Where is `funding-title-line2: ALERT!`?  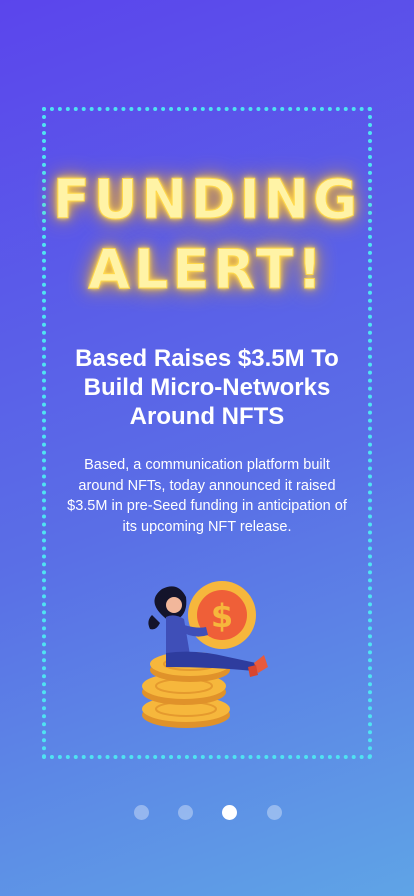
funding-title-line2: ALERT! is located at coordinates (207, 270).